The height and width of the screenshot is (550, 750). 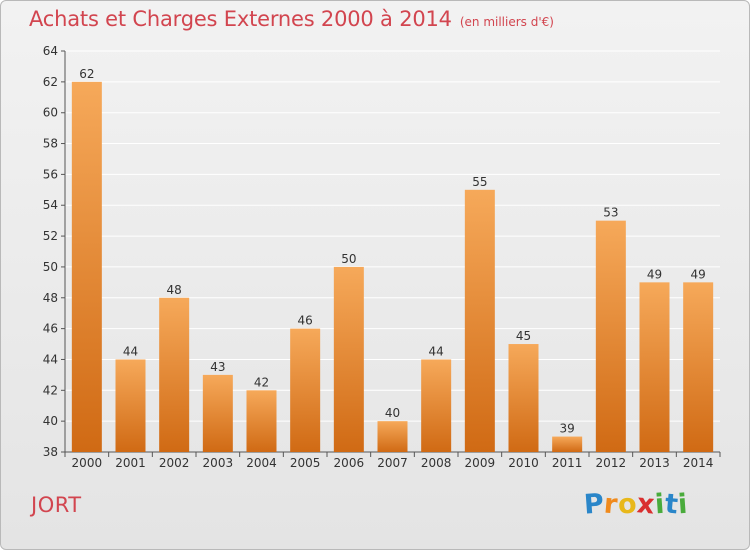 I want to click on x-tick-label-2014: 2014, so click(x=698, y=463).